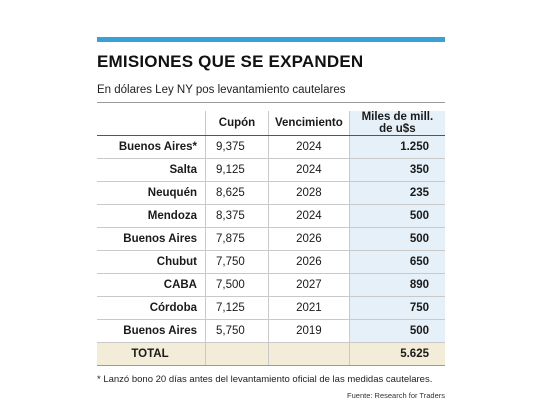  What do you see at coordinates (151, 354) in the screenshot?
I see `total-label: TOTAL` at bounding box center [151, 354].